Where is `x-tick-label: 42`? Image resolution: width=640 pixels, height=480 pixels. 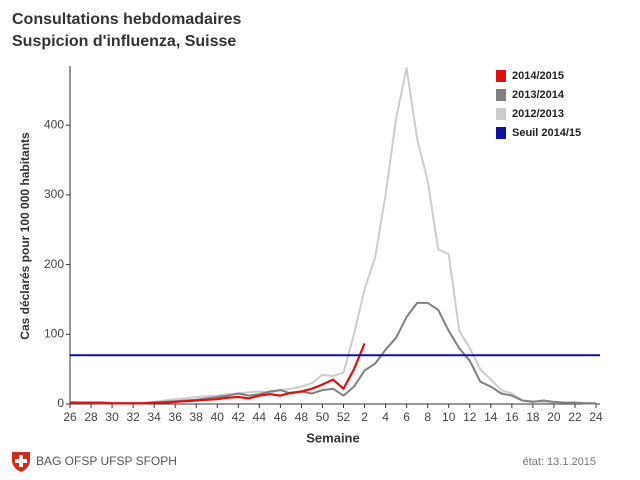
x-tick-label: 42 is located at coordinates (239, 417).